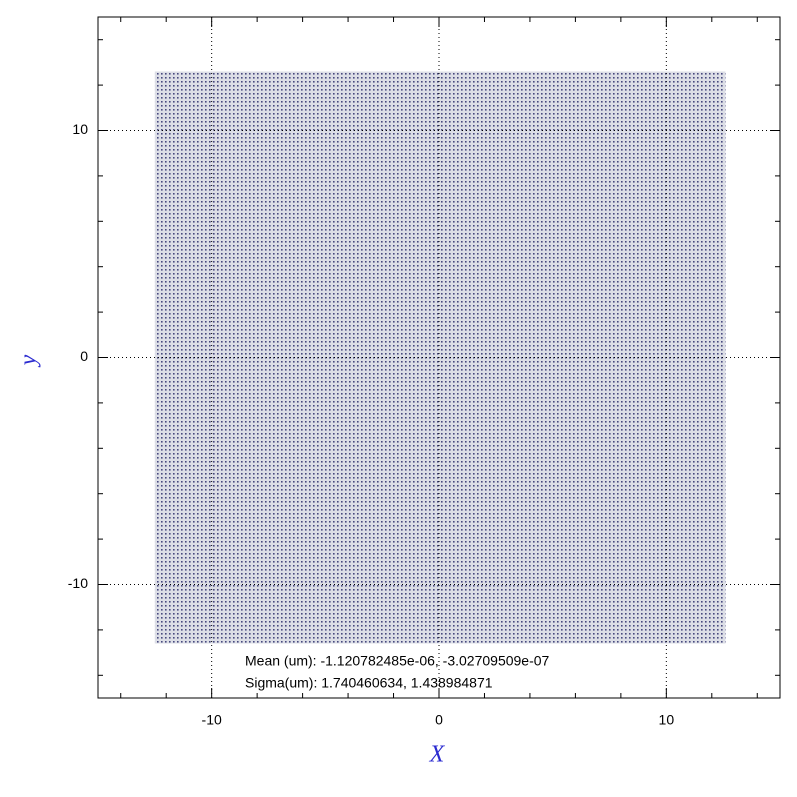 The width and height of the screenshot is (797, 797). I want to click on y-tick-label: -10, so click(78, 583).